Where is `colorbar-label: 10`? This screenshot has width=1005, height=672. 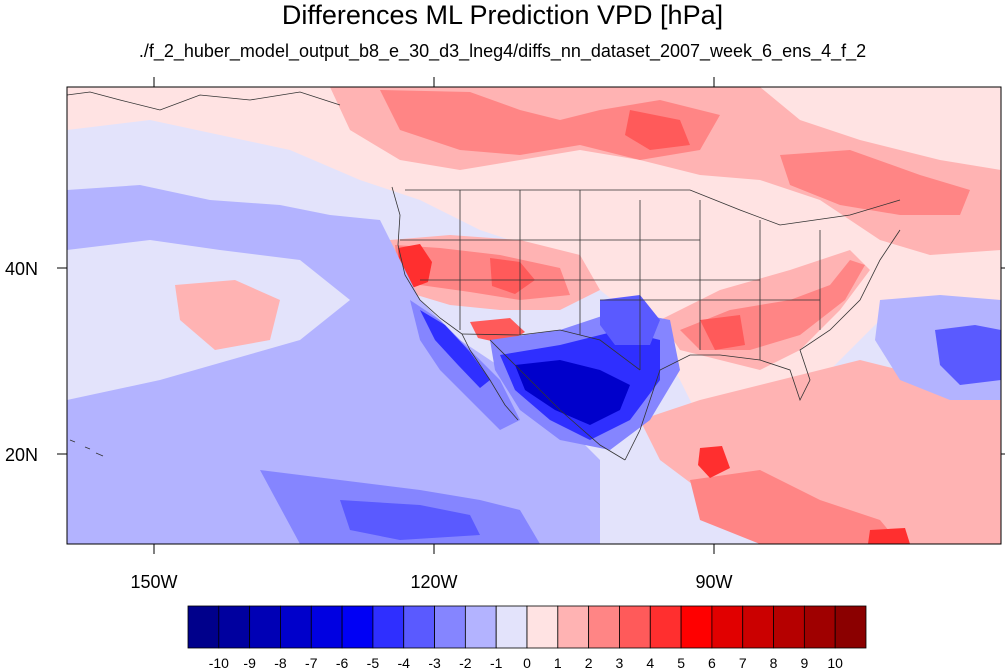
colorbar-label: 10 is located at coordinates (835, 663).